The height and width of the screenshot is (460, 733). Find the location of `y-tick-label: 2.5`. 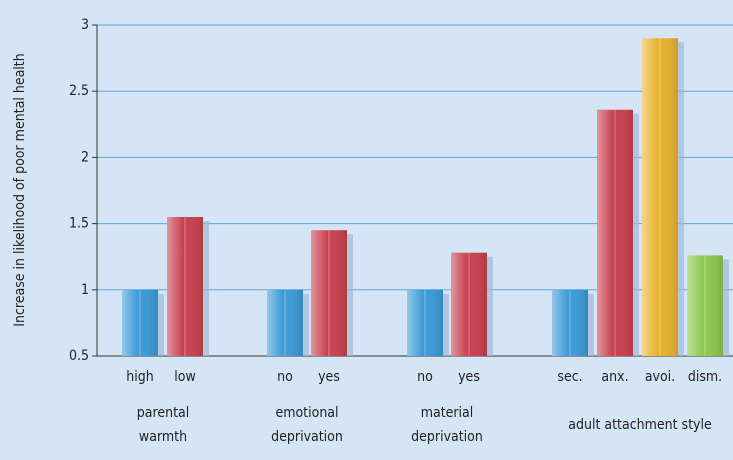

y-tick-label: 2.5 is located at coordinates (79, 91).